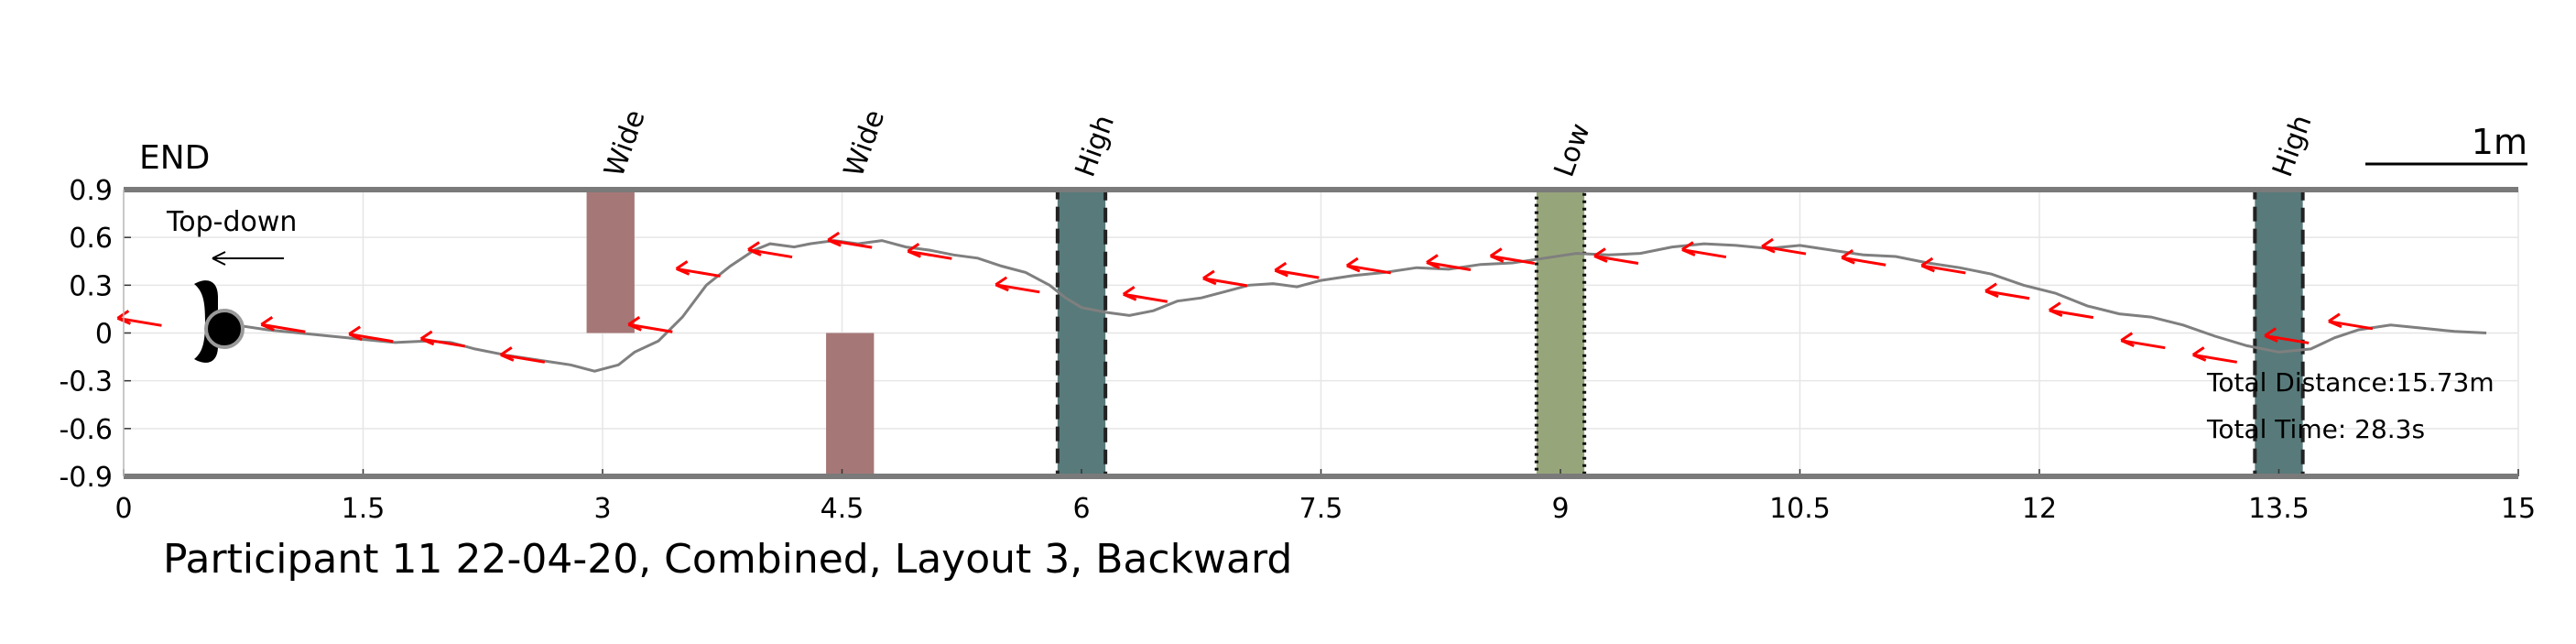 Image resolution: width=2576 pixels, height=644 pixels. What do you see at coordinates (91, 239) in the screenshot?
I see `y-tick-label: 0.6` at bounding box center [91, 239].